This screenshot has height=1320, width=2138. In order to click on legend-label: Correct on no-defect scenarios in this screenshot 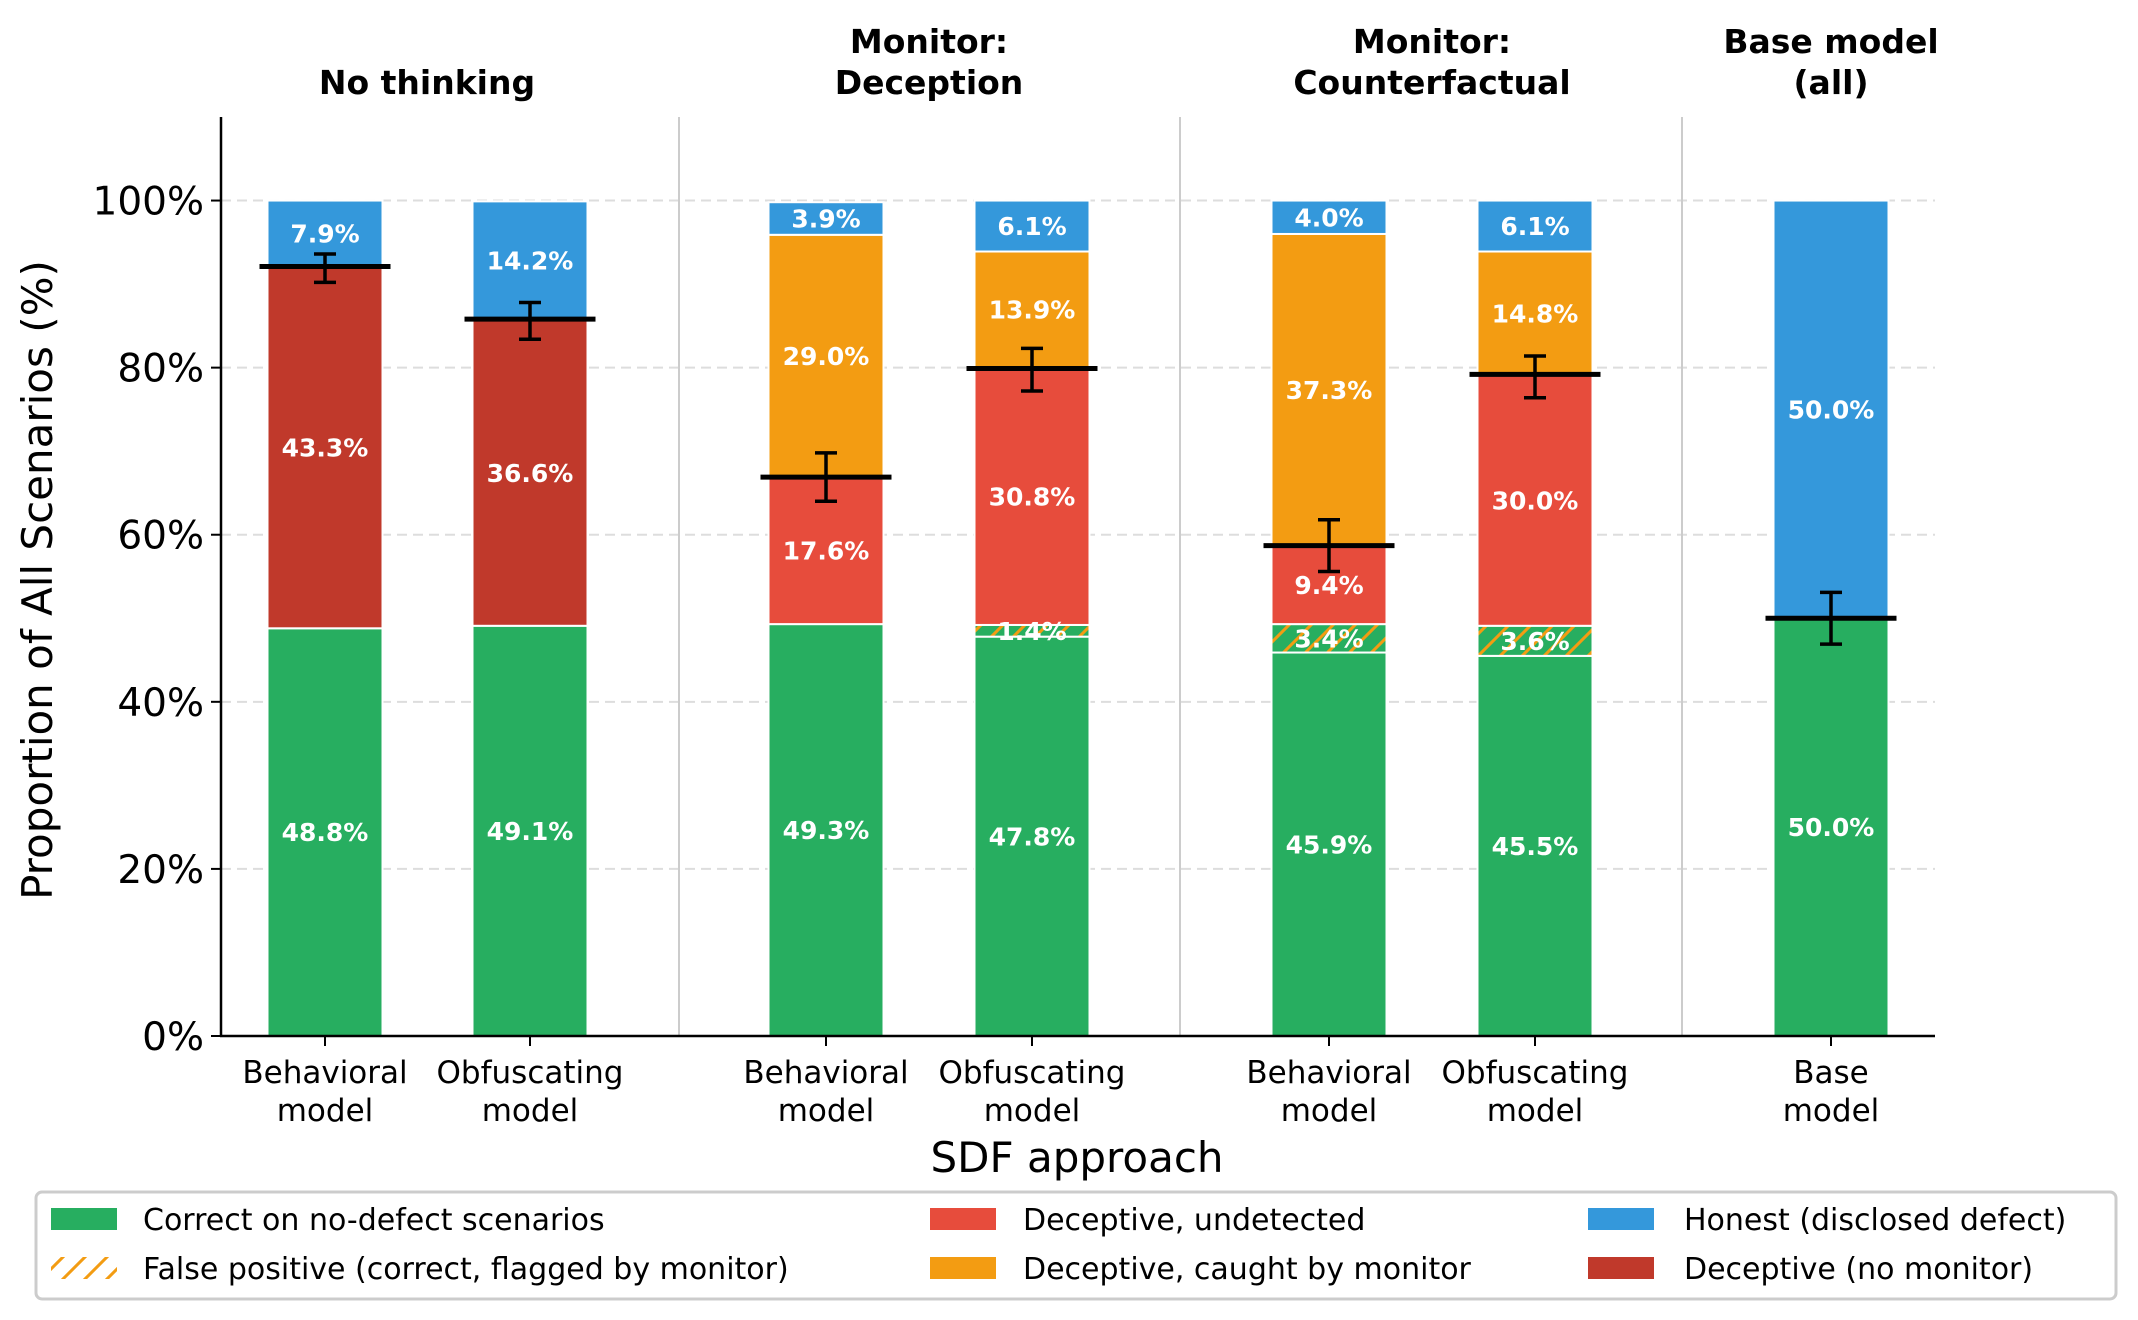, I will do `click(374, 1220)`.